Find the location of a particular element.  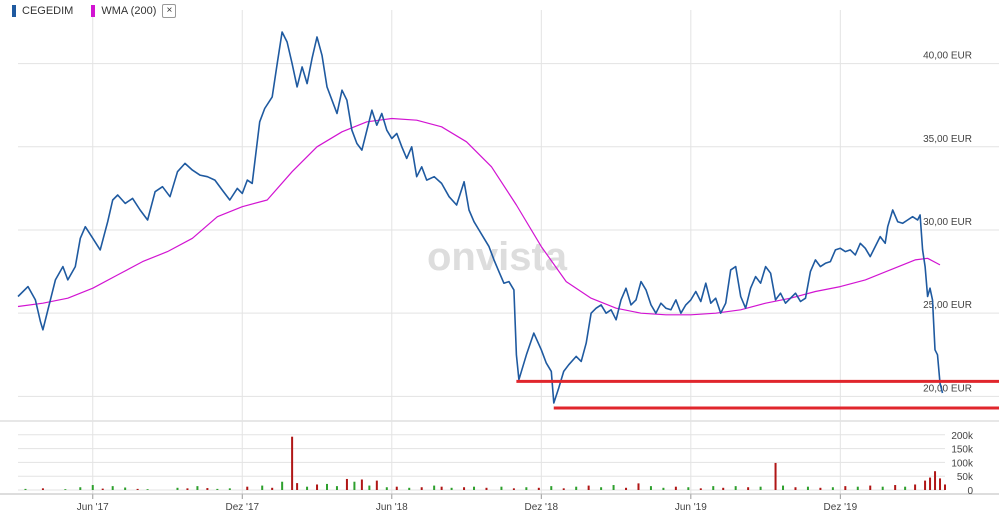

volume-tick-label: 100k is located at coordinates (962, 463).